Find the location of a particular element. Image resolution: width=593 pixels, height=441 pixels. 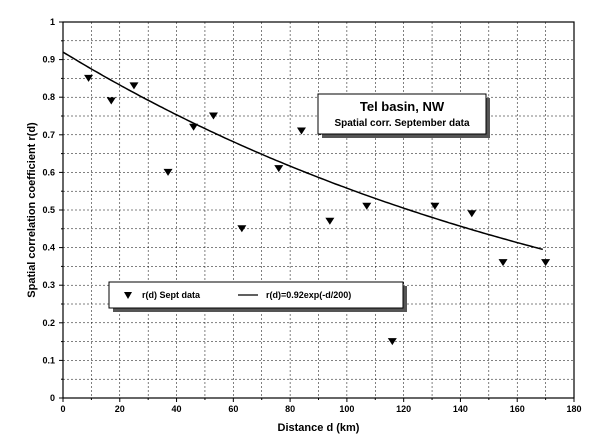

legend: r(d) Sept data r(d)=0.92exp(-d/200) is located at coordinates (258, 297).